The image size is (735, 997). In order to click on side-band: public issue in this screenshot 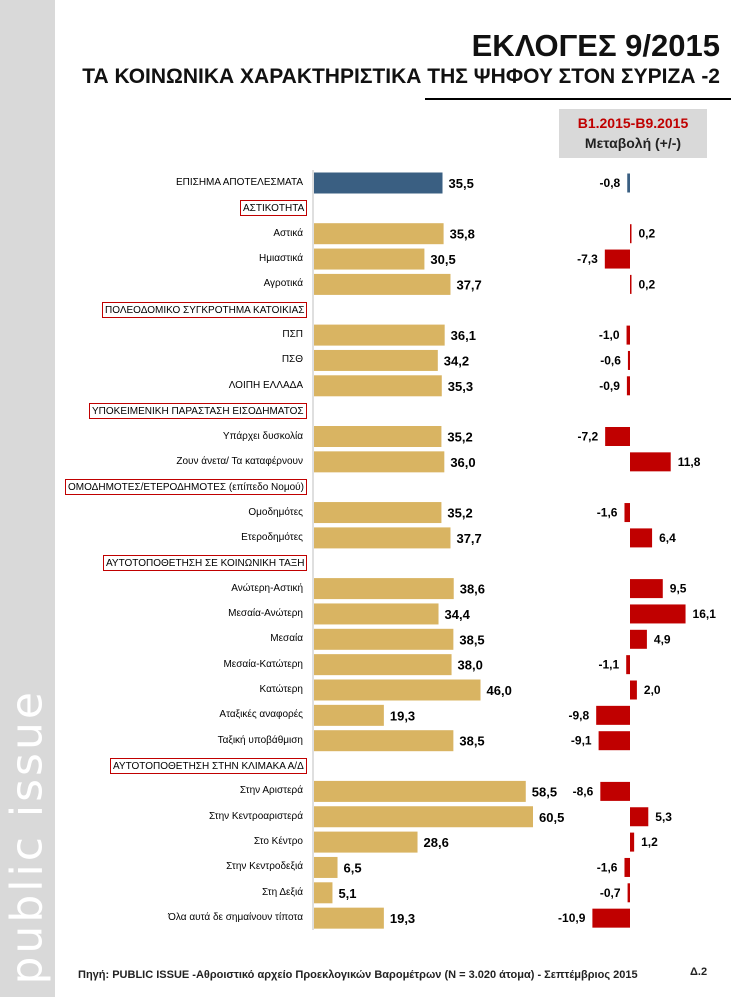, I will do `click(27, 498)`.